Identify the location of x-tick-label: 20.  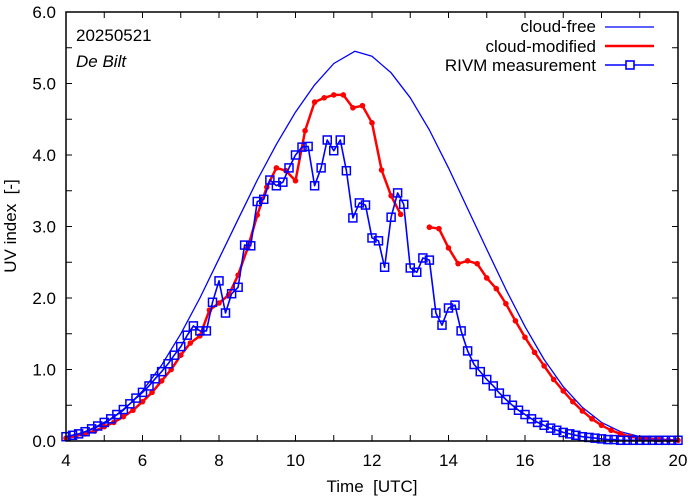
(678, 460).